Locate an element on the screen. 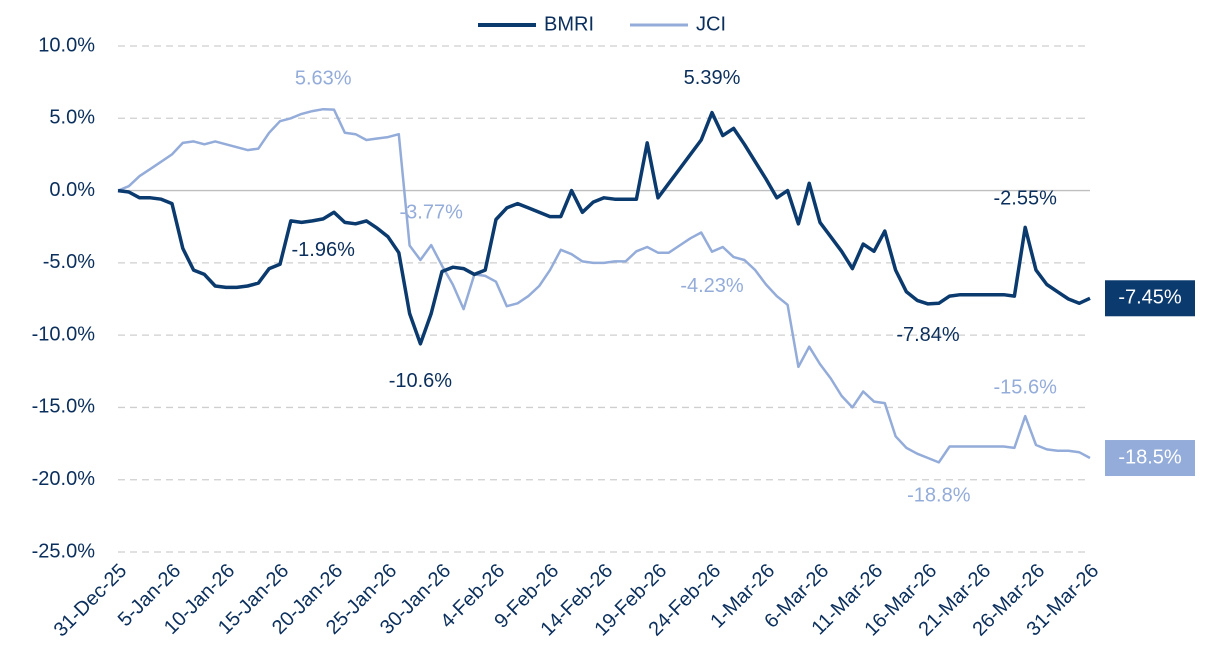  y-tick-label: 10.0% is located at coordinates (66, 45).